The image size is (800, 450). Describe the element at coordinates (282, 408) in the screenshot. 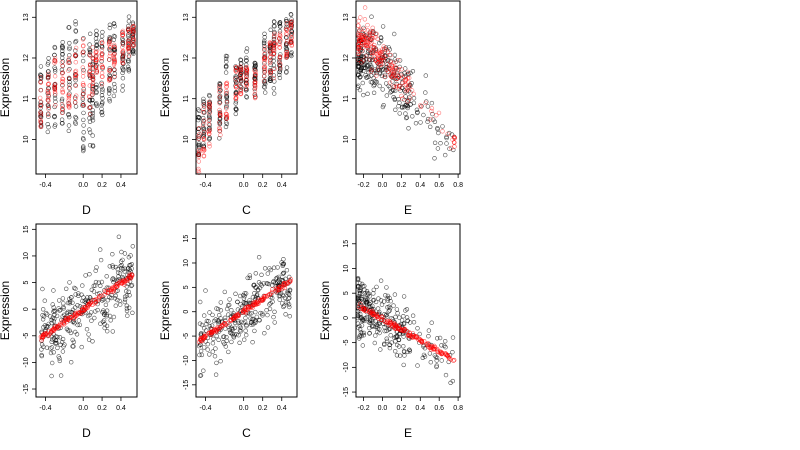

I see `x-tick-label: 0.4` at that location.